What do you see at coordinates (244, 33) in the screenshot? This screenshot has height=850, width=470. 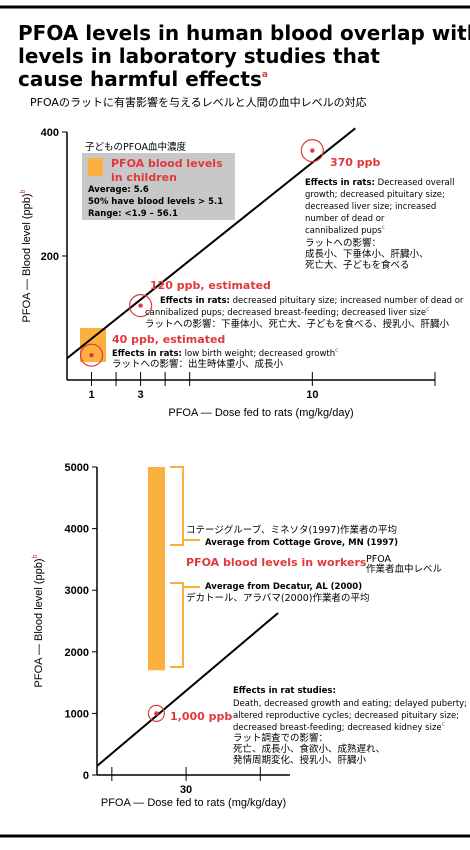 I see `title-line: PFOA levels in human blood overlap with` at bounding box center [244, 33].